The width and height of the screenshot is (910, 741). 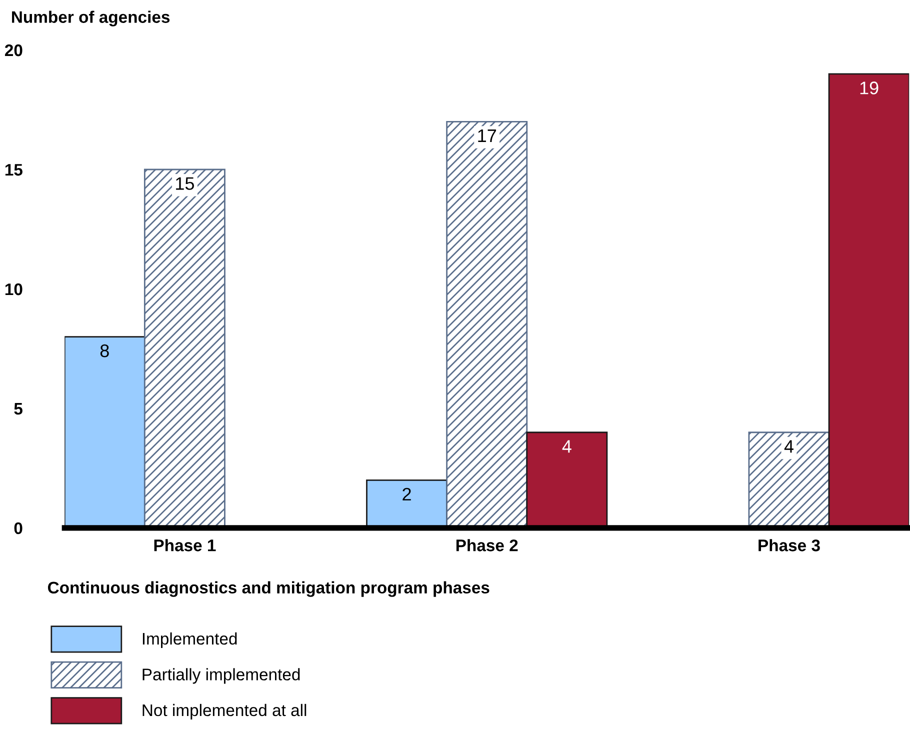 What do you see at coordinates (224, 712) in the screenshot?
I see `legend-label: Not implemented at all` at bounding box center [224, 712].